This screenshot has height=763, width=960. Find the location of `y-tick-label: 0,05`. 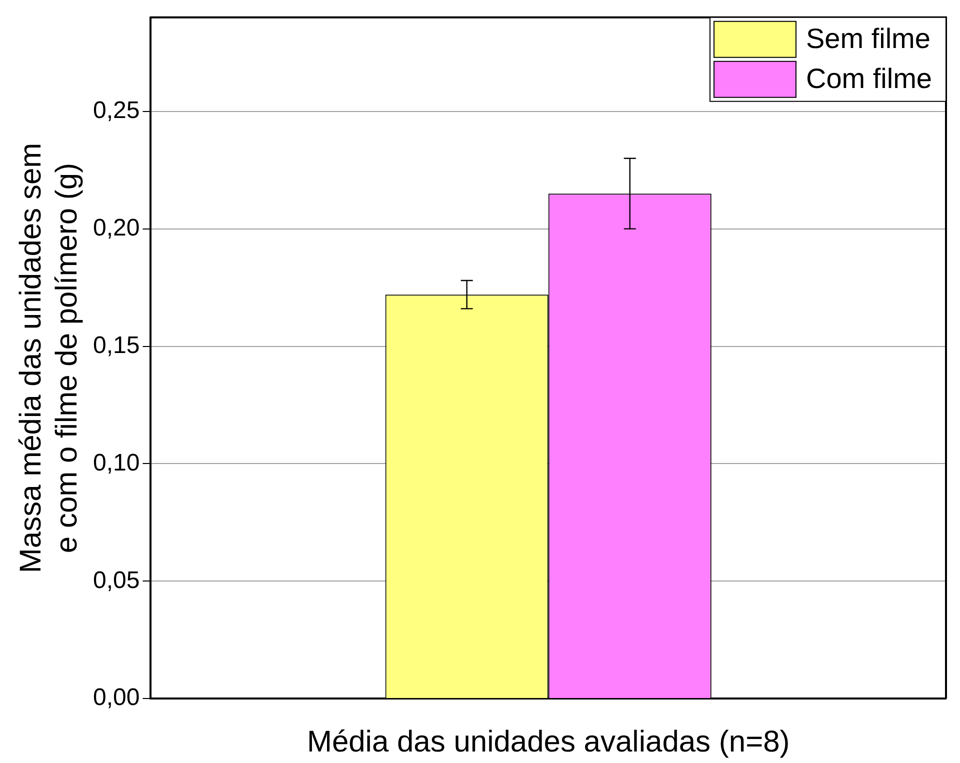

y-tick-label: 0,05 is located at coordinates (116, 580).